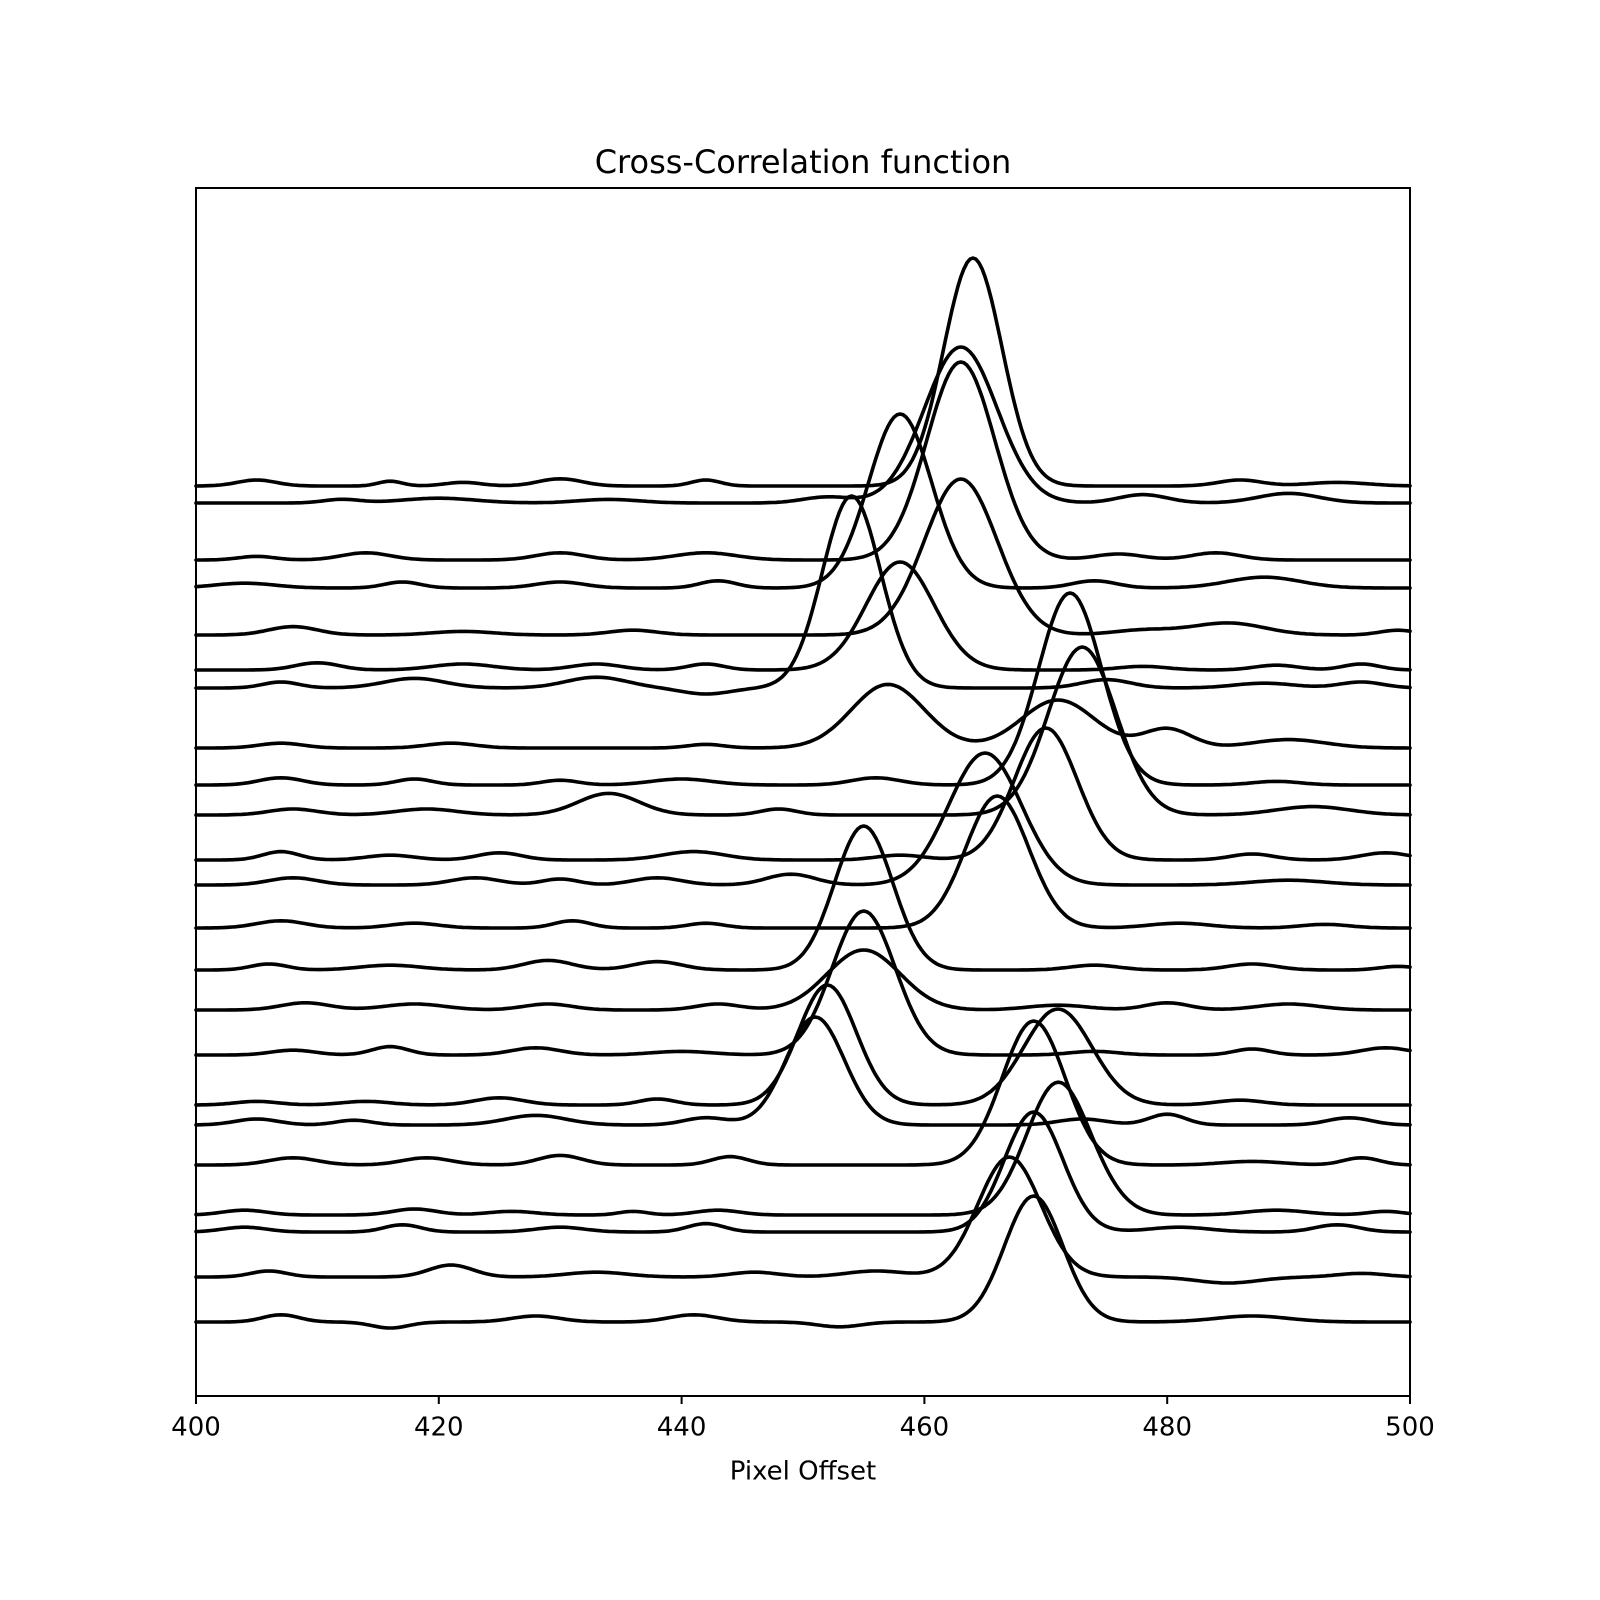 This screenshot has height=1600, width=1600. What do you see at coordinates (439, 1428) in the screenshot?
I see `x-tick-label: 420` at bounding box center [439, 1428].